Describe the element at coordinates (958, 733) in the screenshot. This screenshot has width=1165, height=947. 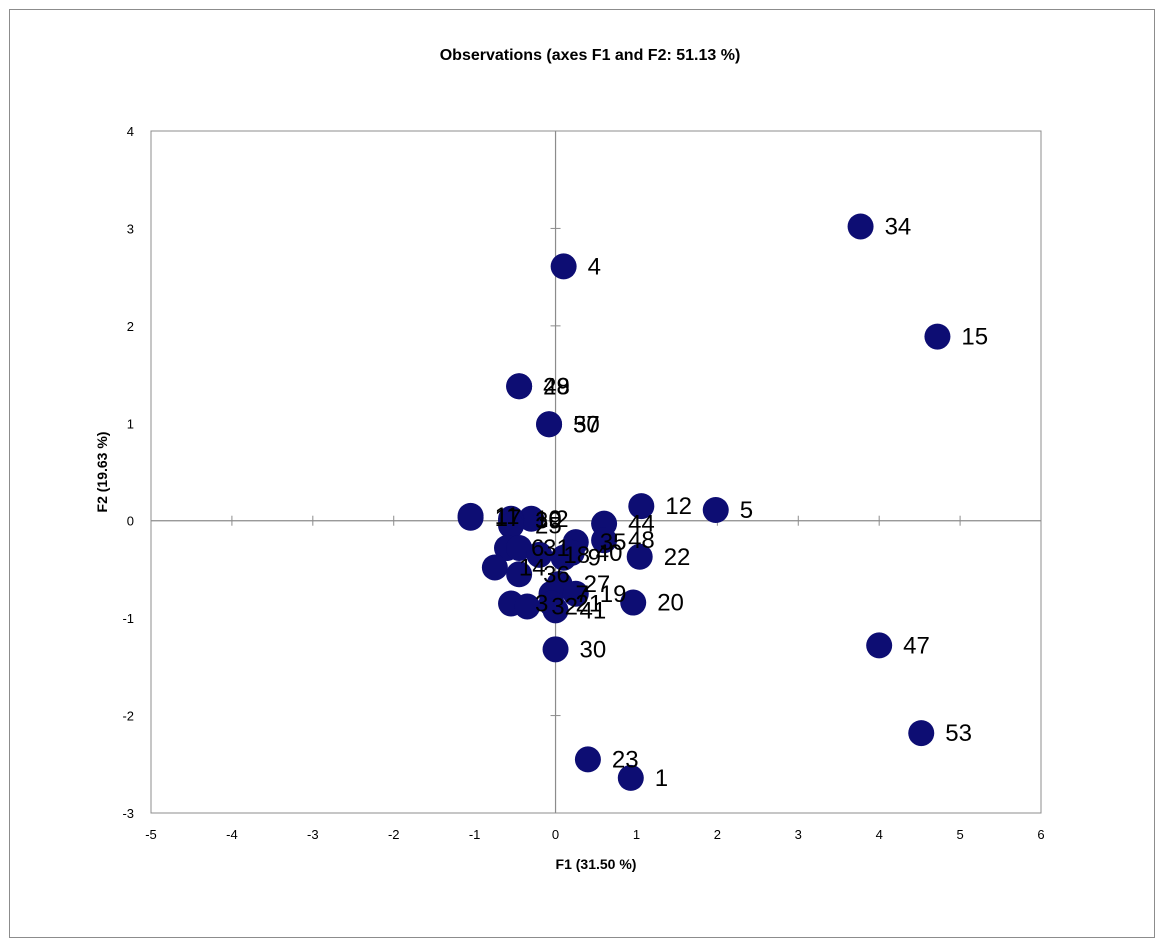
I see `data-point-label: 53` at that location.